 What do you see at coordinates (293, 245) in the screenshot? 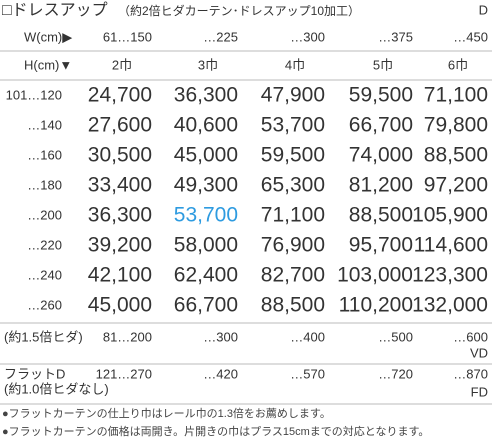
I see `price: 76,900` at bounding box center [293, 245].